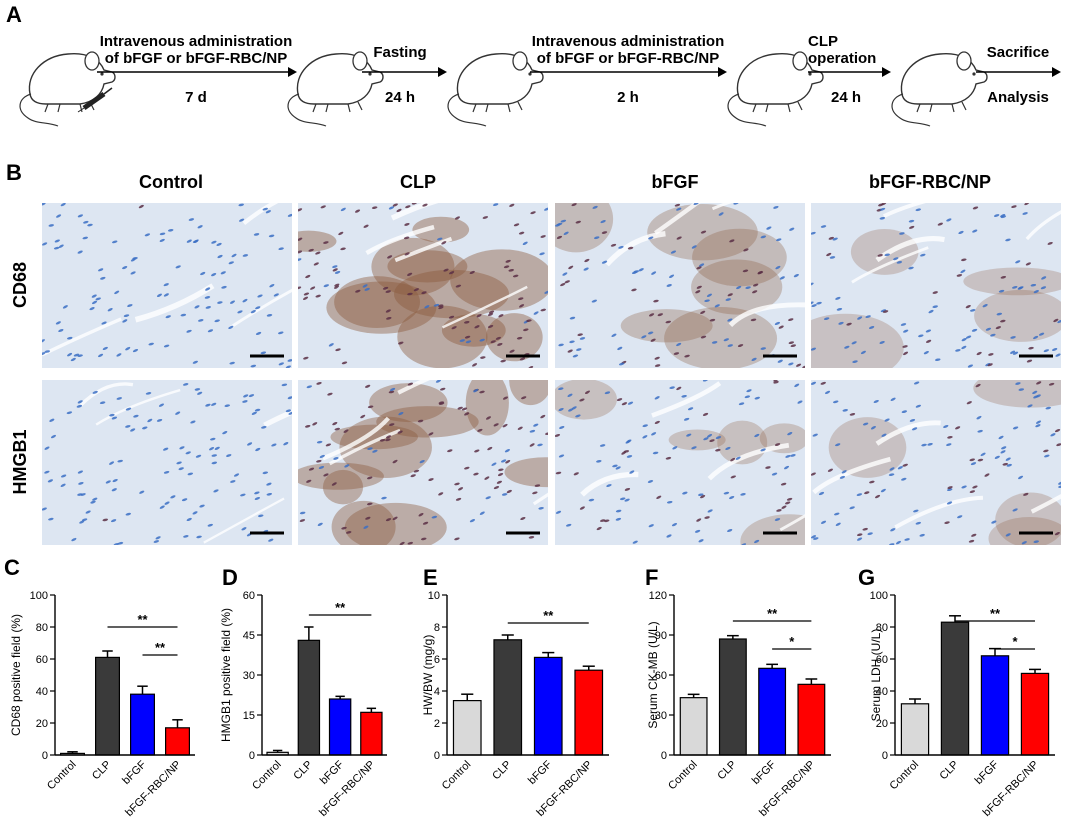 Image resolution: width=1065 pixels, height=831 pixels. I want to click on y-tick-label: 8, so click(437, 628).